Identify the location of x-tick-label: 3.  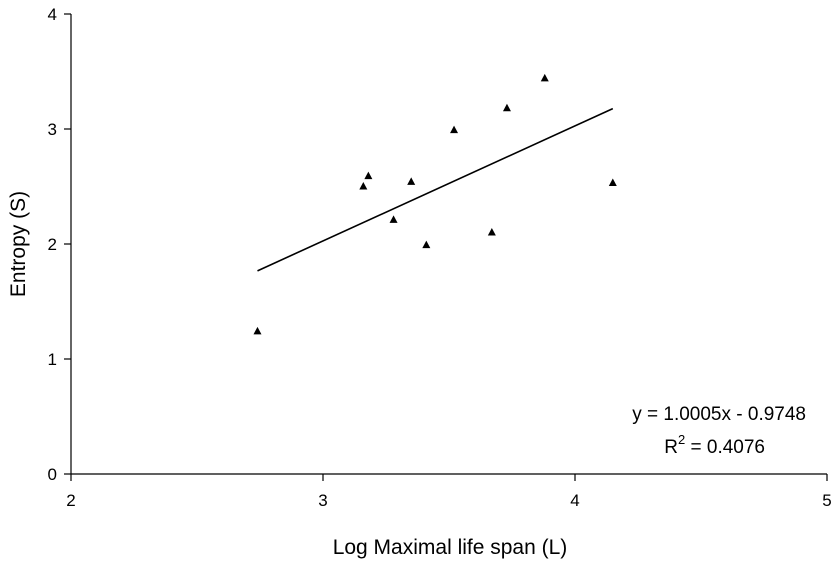
(322, 500).